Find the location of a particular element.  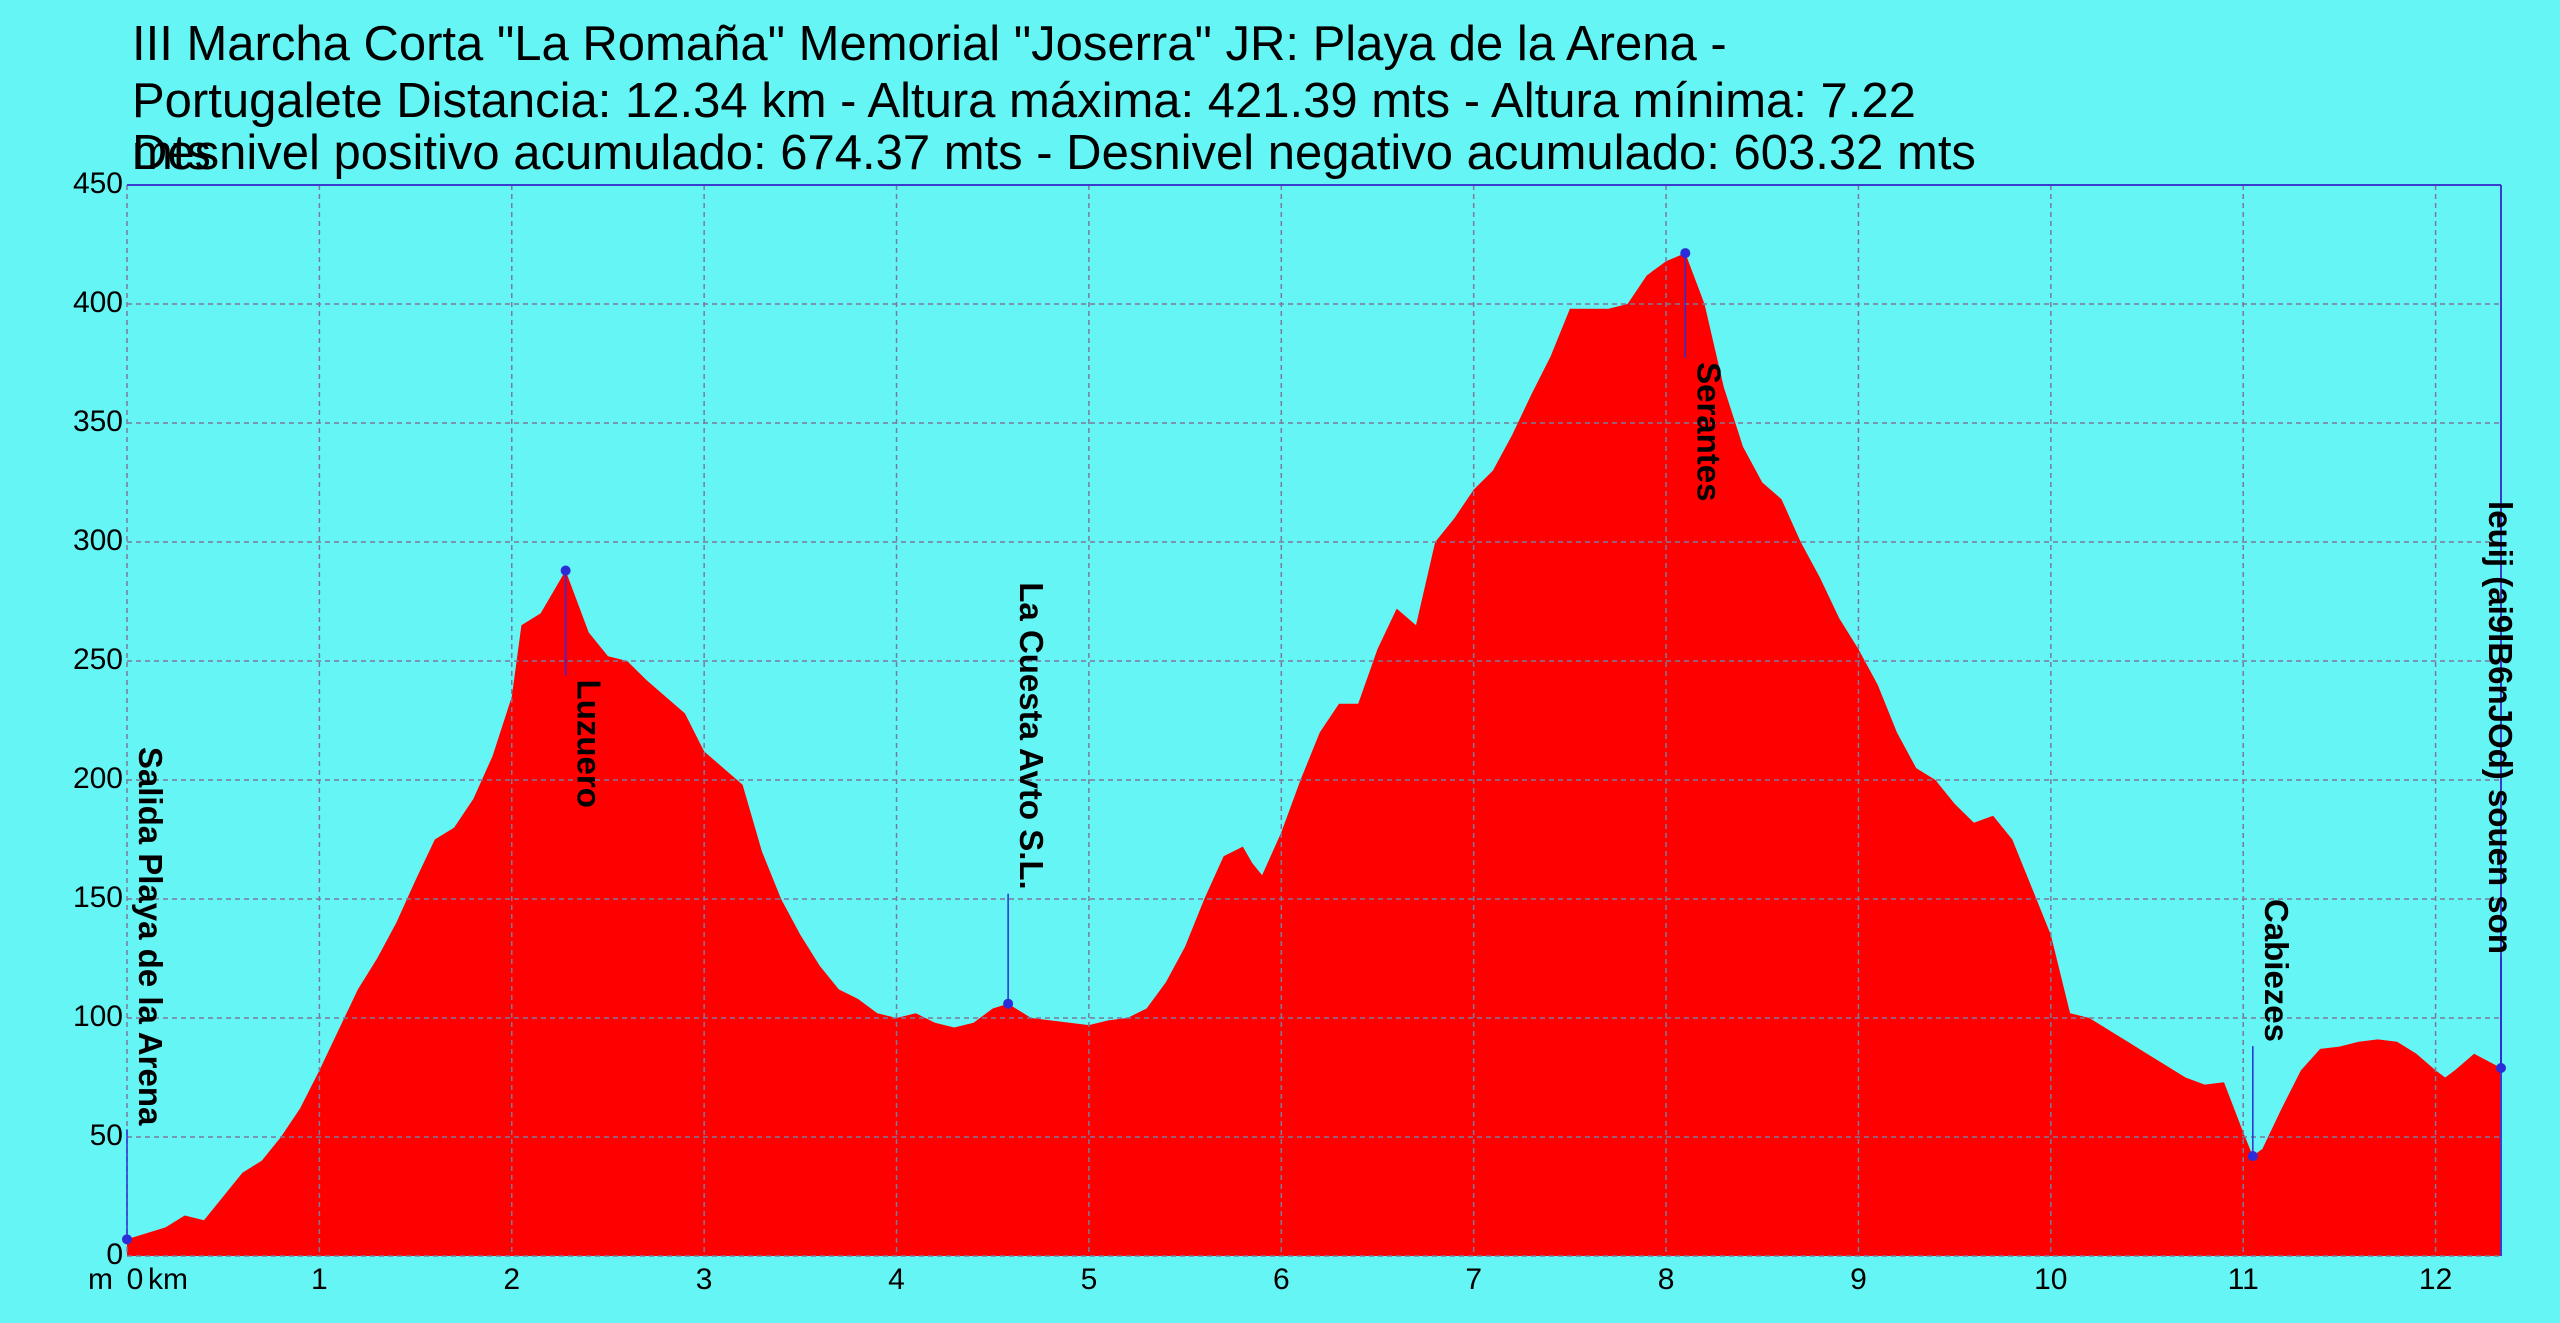

y-tick-label: 450 is located at coordinates (98, 183).